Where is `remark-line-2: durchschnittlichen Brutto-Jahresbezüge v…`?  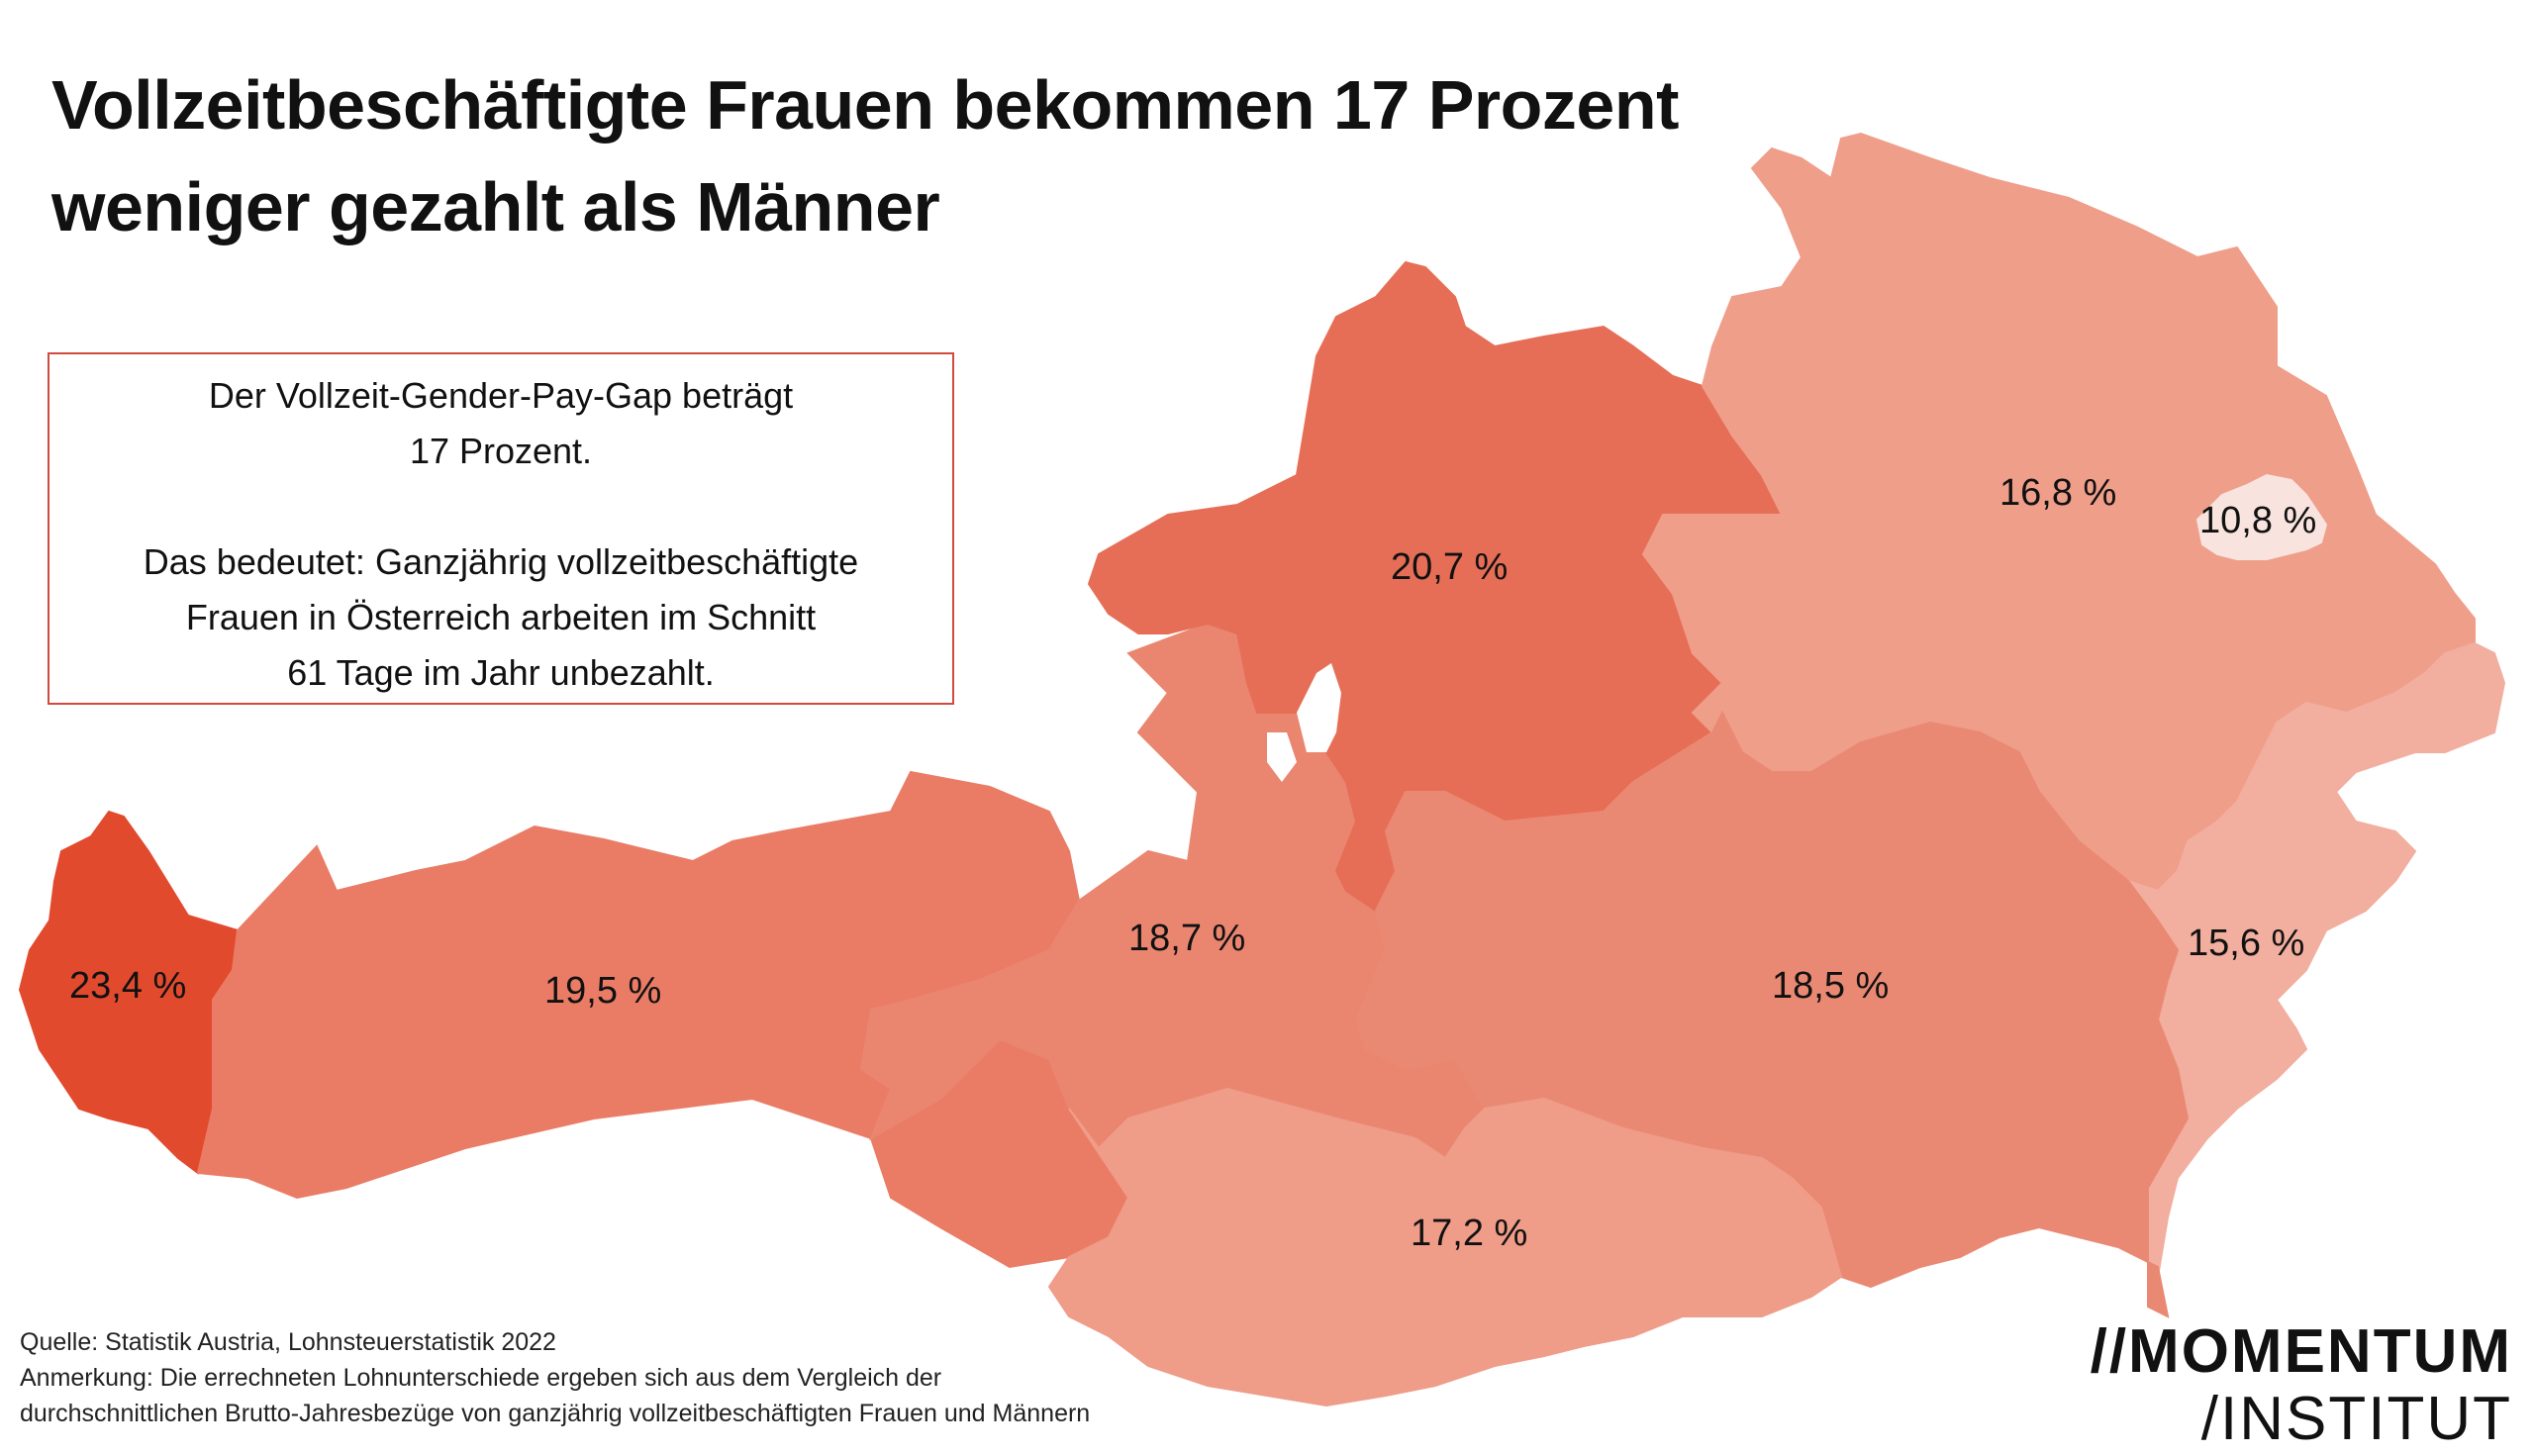
remark-line-2: durchschnittlichen Brutto-Jahresbezüge v… is located at coordinates (556, 1413).